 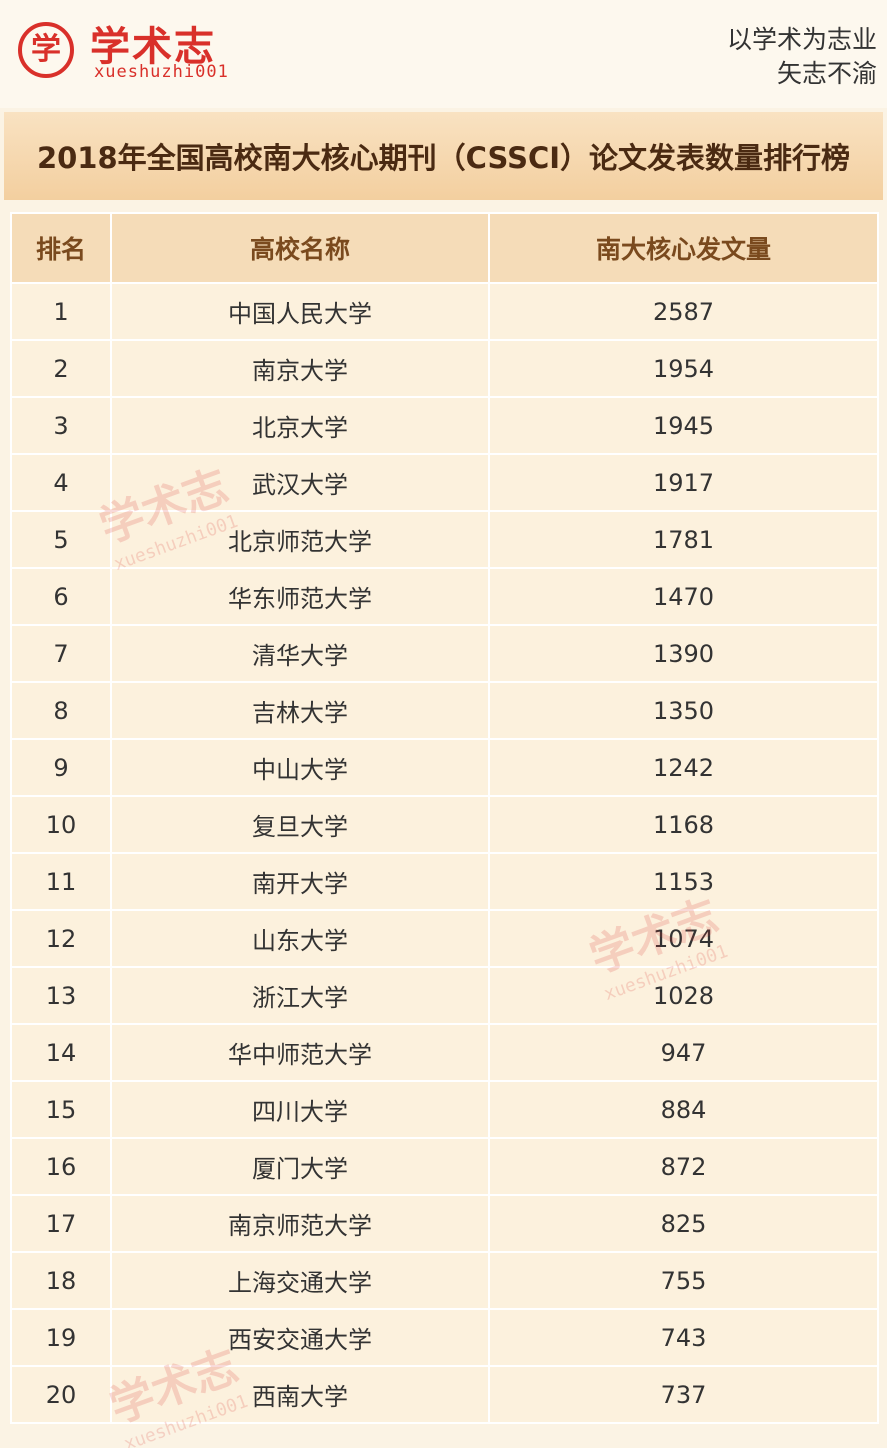 I want to click on table-row: 8 吉林大学 1350, so click(x=444, y=710).